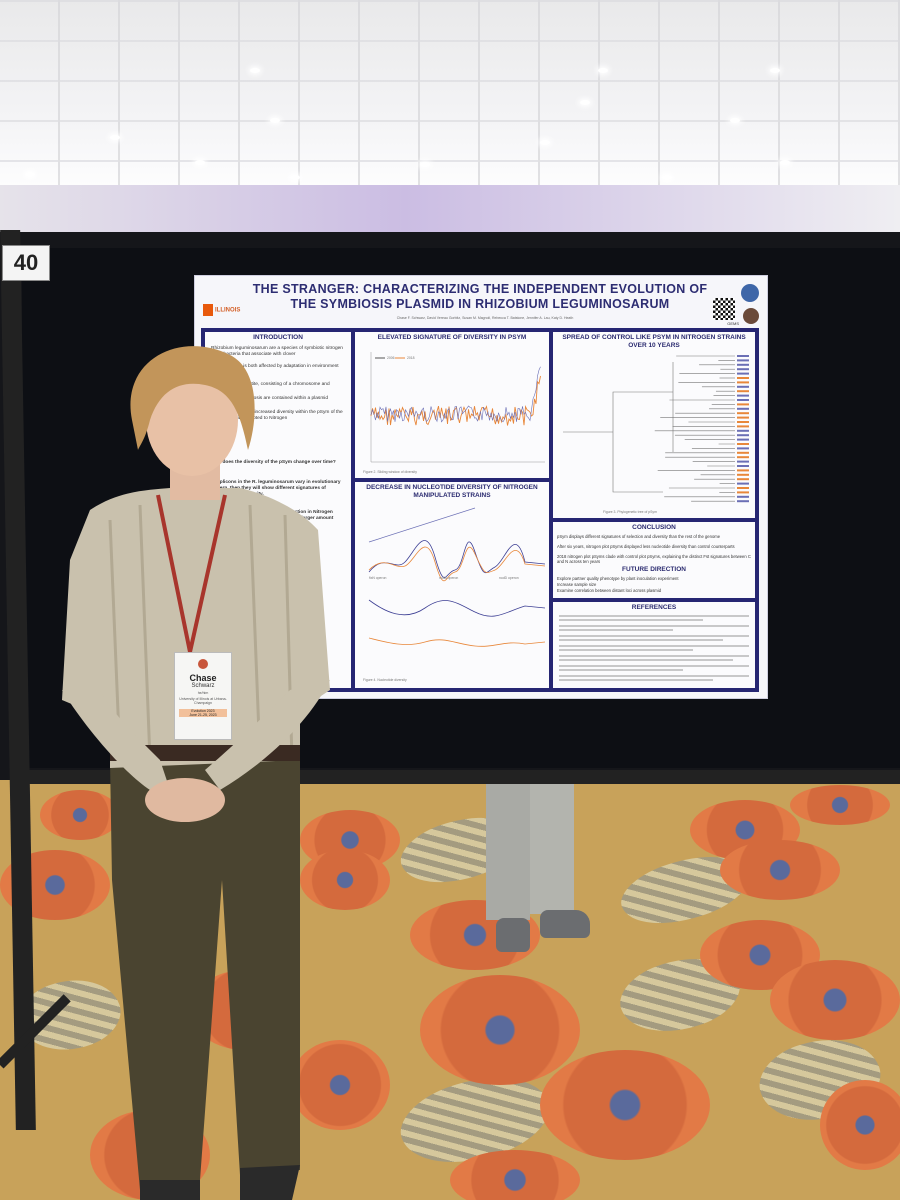  I want to click on legend-2006: 2006, so click(391, 358).